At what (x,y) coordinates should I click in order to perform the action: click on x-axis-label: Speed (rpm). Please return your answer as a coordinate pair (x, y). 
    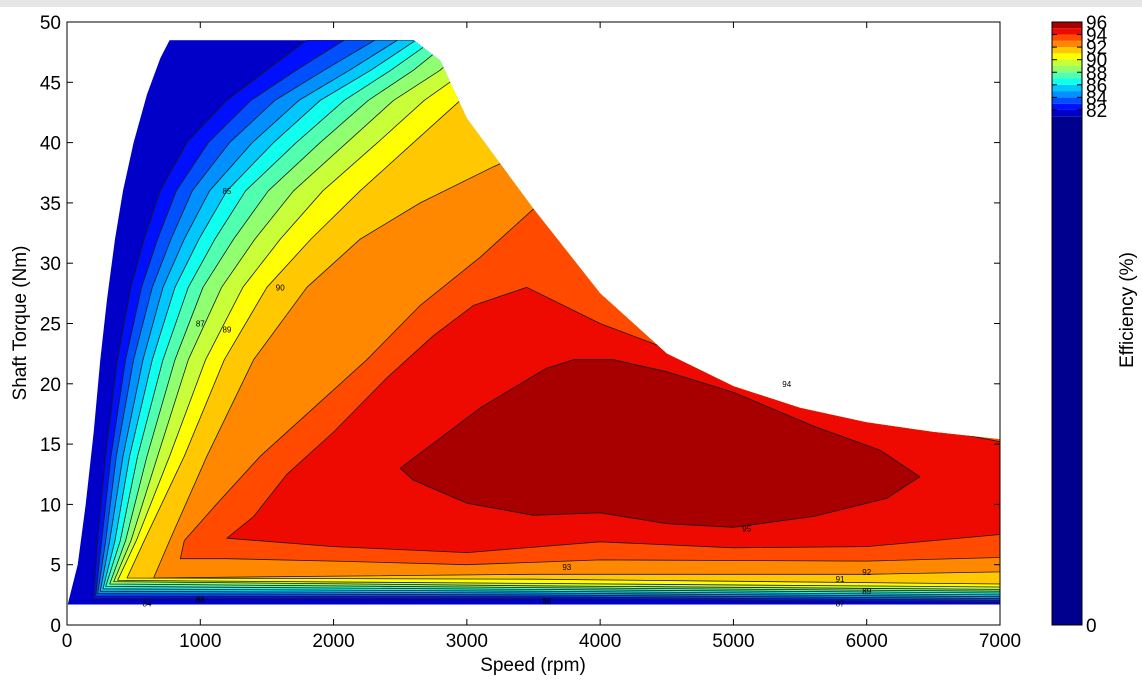
    Looking at the image, I should click on (533, 665).